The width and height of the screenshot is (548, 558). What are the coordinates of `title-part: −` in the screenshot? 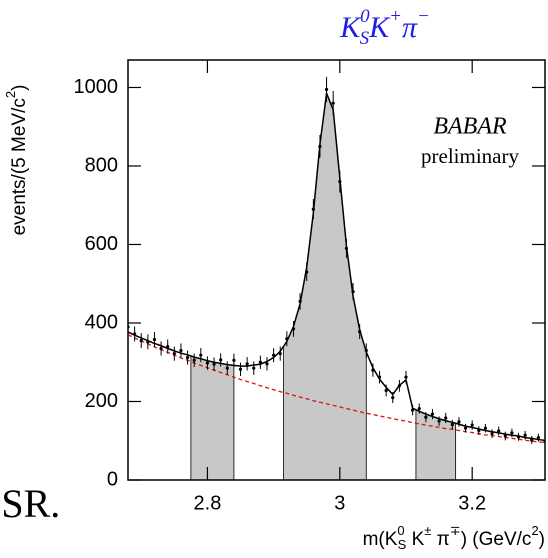 It's located at (423, 16).